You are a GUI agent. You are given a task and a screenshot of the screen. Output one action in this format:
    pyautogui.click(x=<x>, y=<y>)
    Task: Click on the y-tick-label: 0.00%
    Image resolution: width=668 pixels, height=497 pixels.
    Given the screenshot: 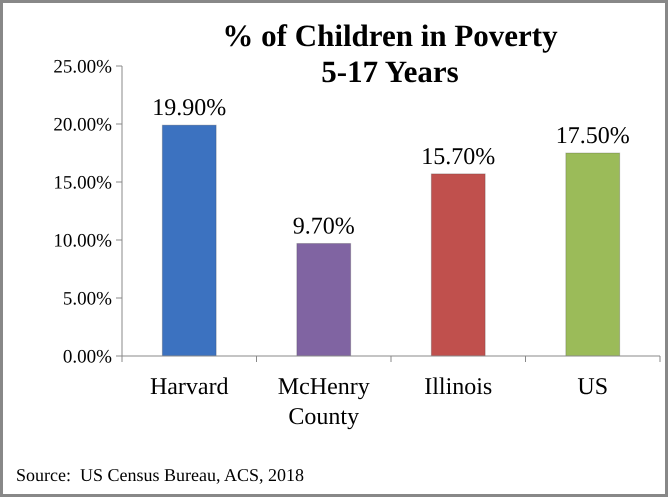 What is the action you would take?
    pyautogui.click(x=87, y=357)
    